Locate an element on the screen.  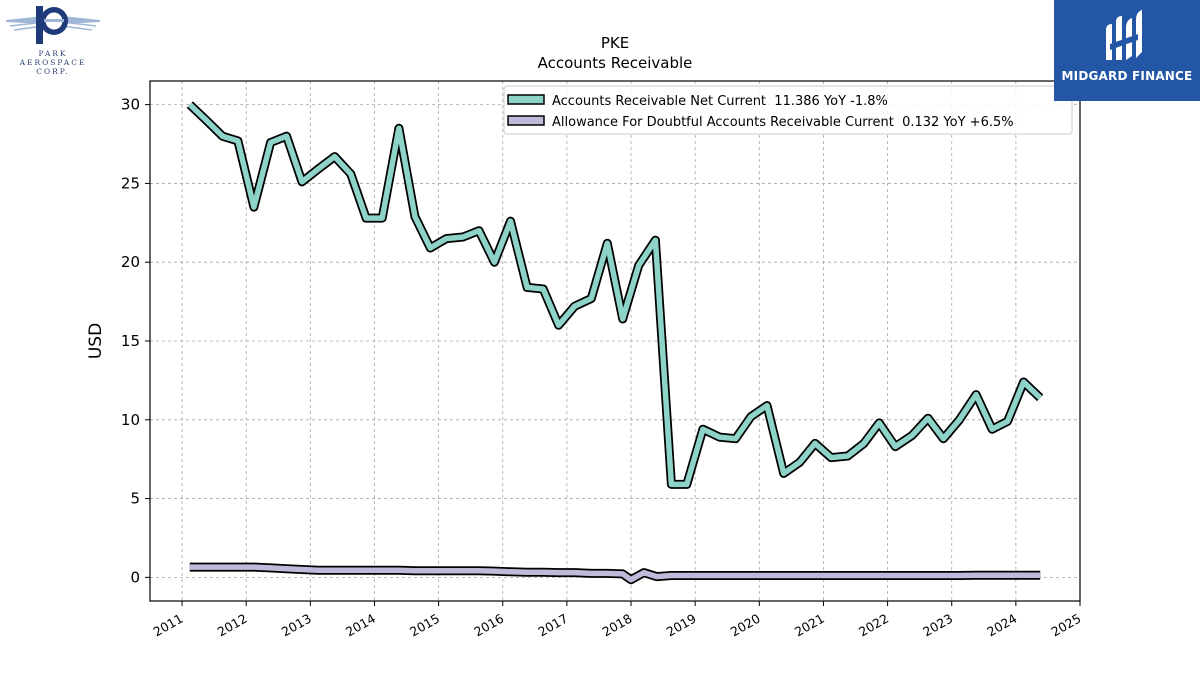
y-tick-label: 5 is located at coordinates (135, 499).